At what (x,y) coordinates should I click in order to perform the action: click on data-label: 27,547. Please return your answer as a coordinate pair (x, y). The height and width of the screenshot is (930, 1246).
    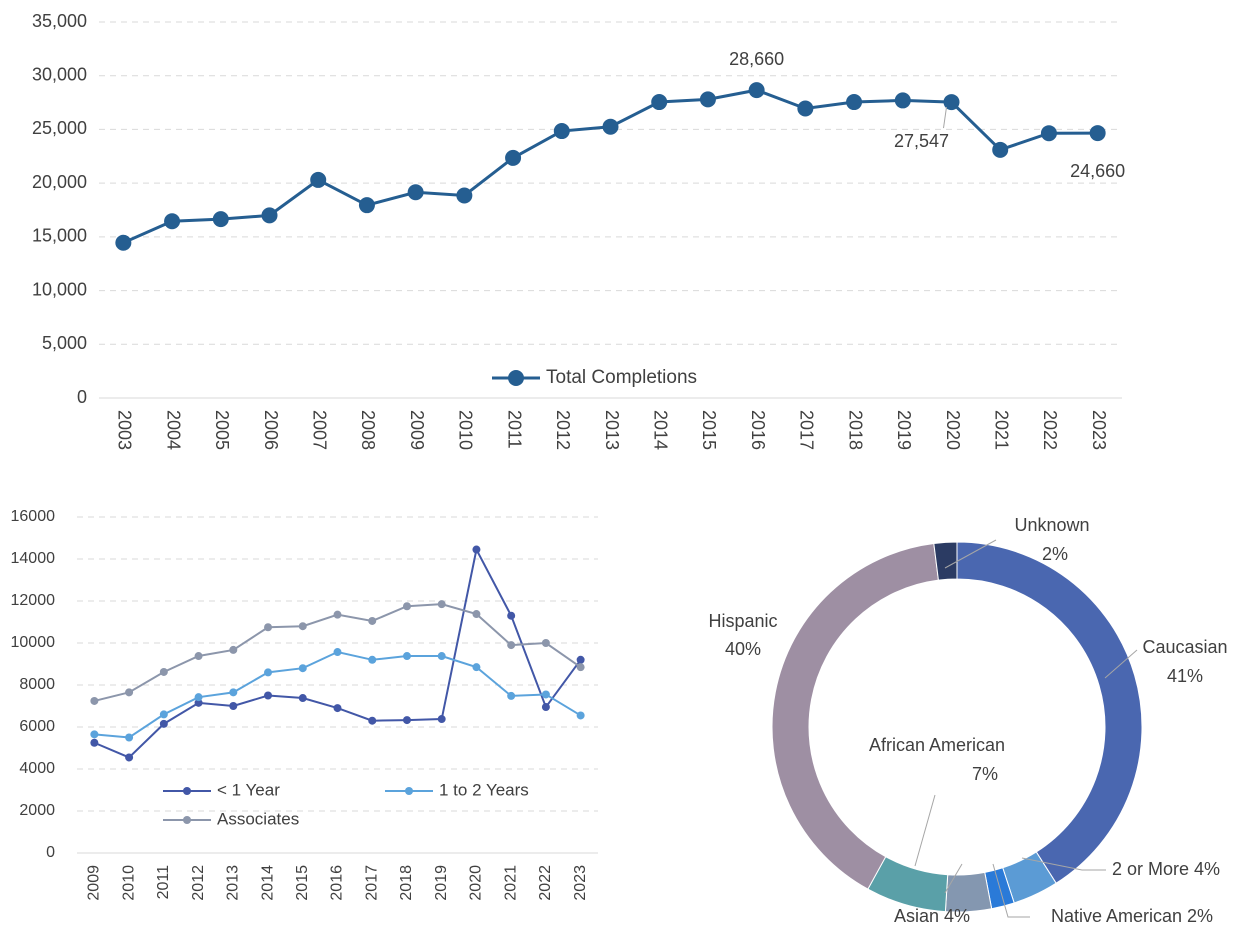
    Looking at the image, I should click on (921, 141).